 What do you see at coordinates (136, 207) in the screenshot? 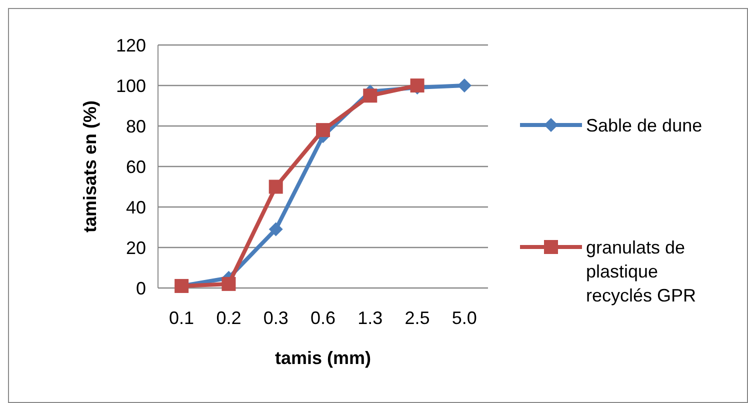
I see `y-tick-label: 40` at bounding box center [136, 207].